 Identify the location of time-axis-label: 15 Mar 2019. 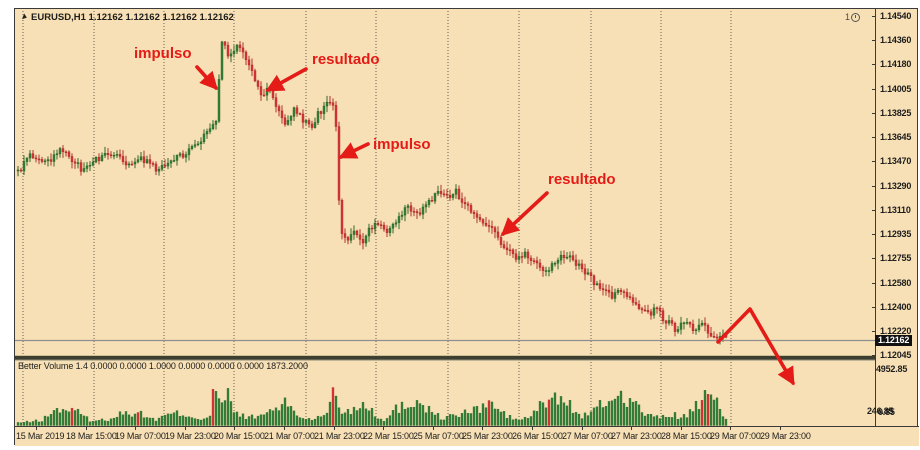
(40, 436).